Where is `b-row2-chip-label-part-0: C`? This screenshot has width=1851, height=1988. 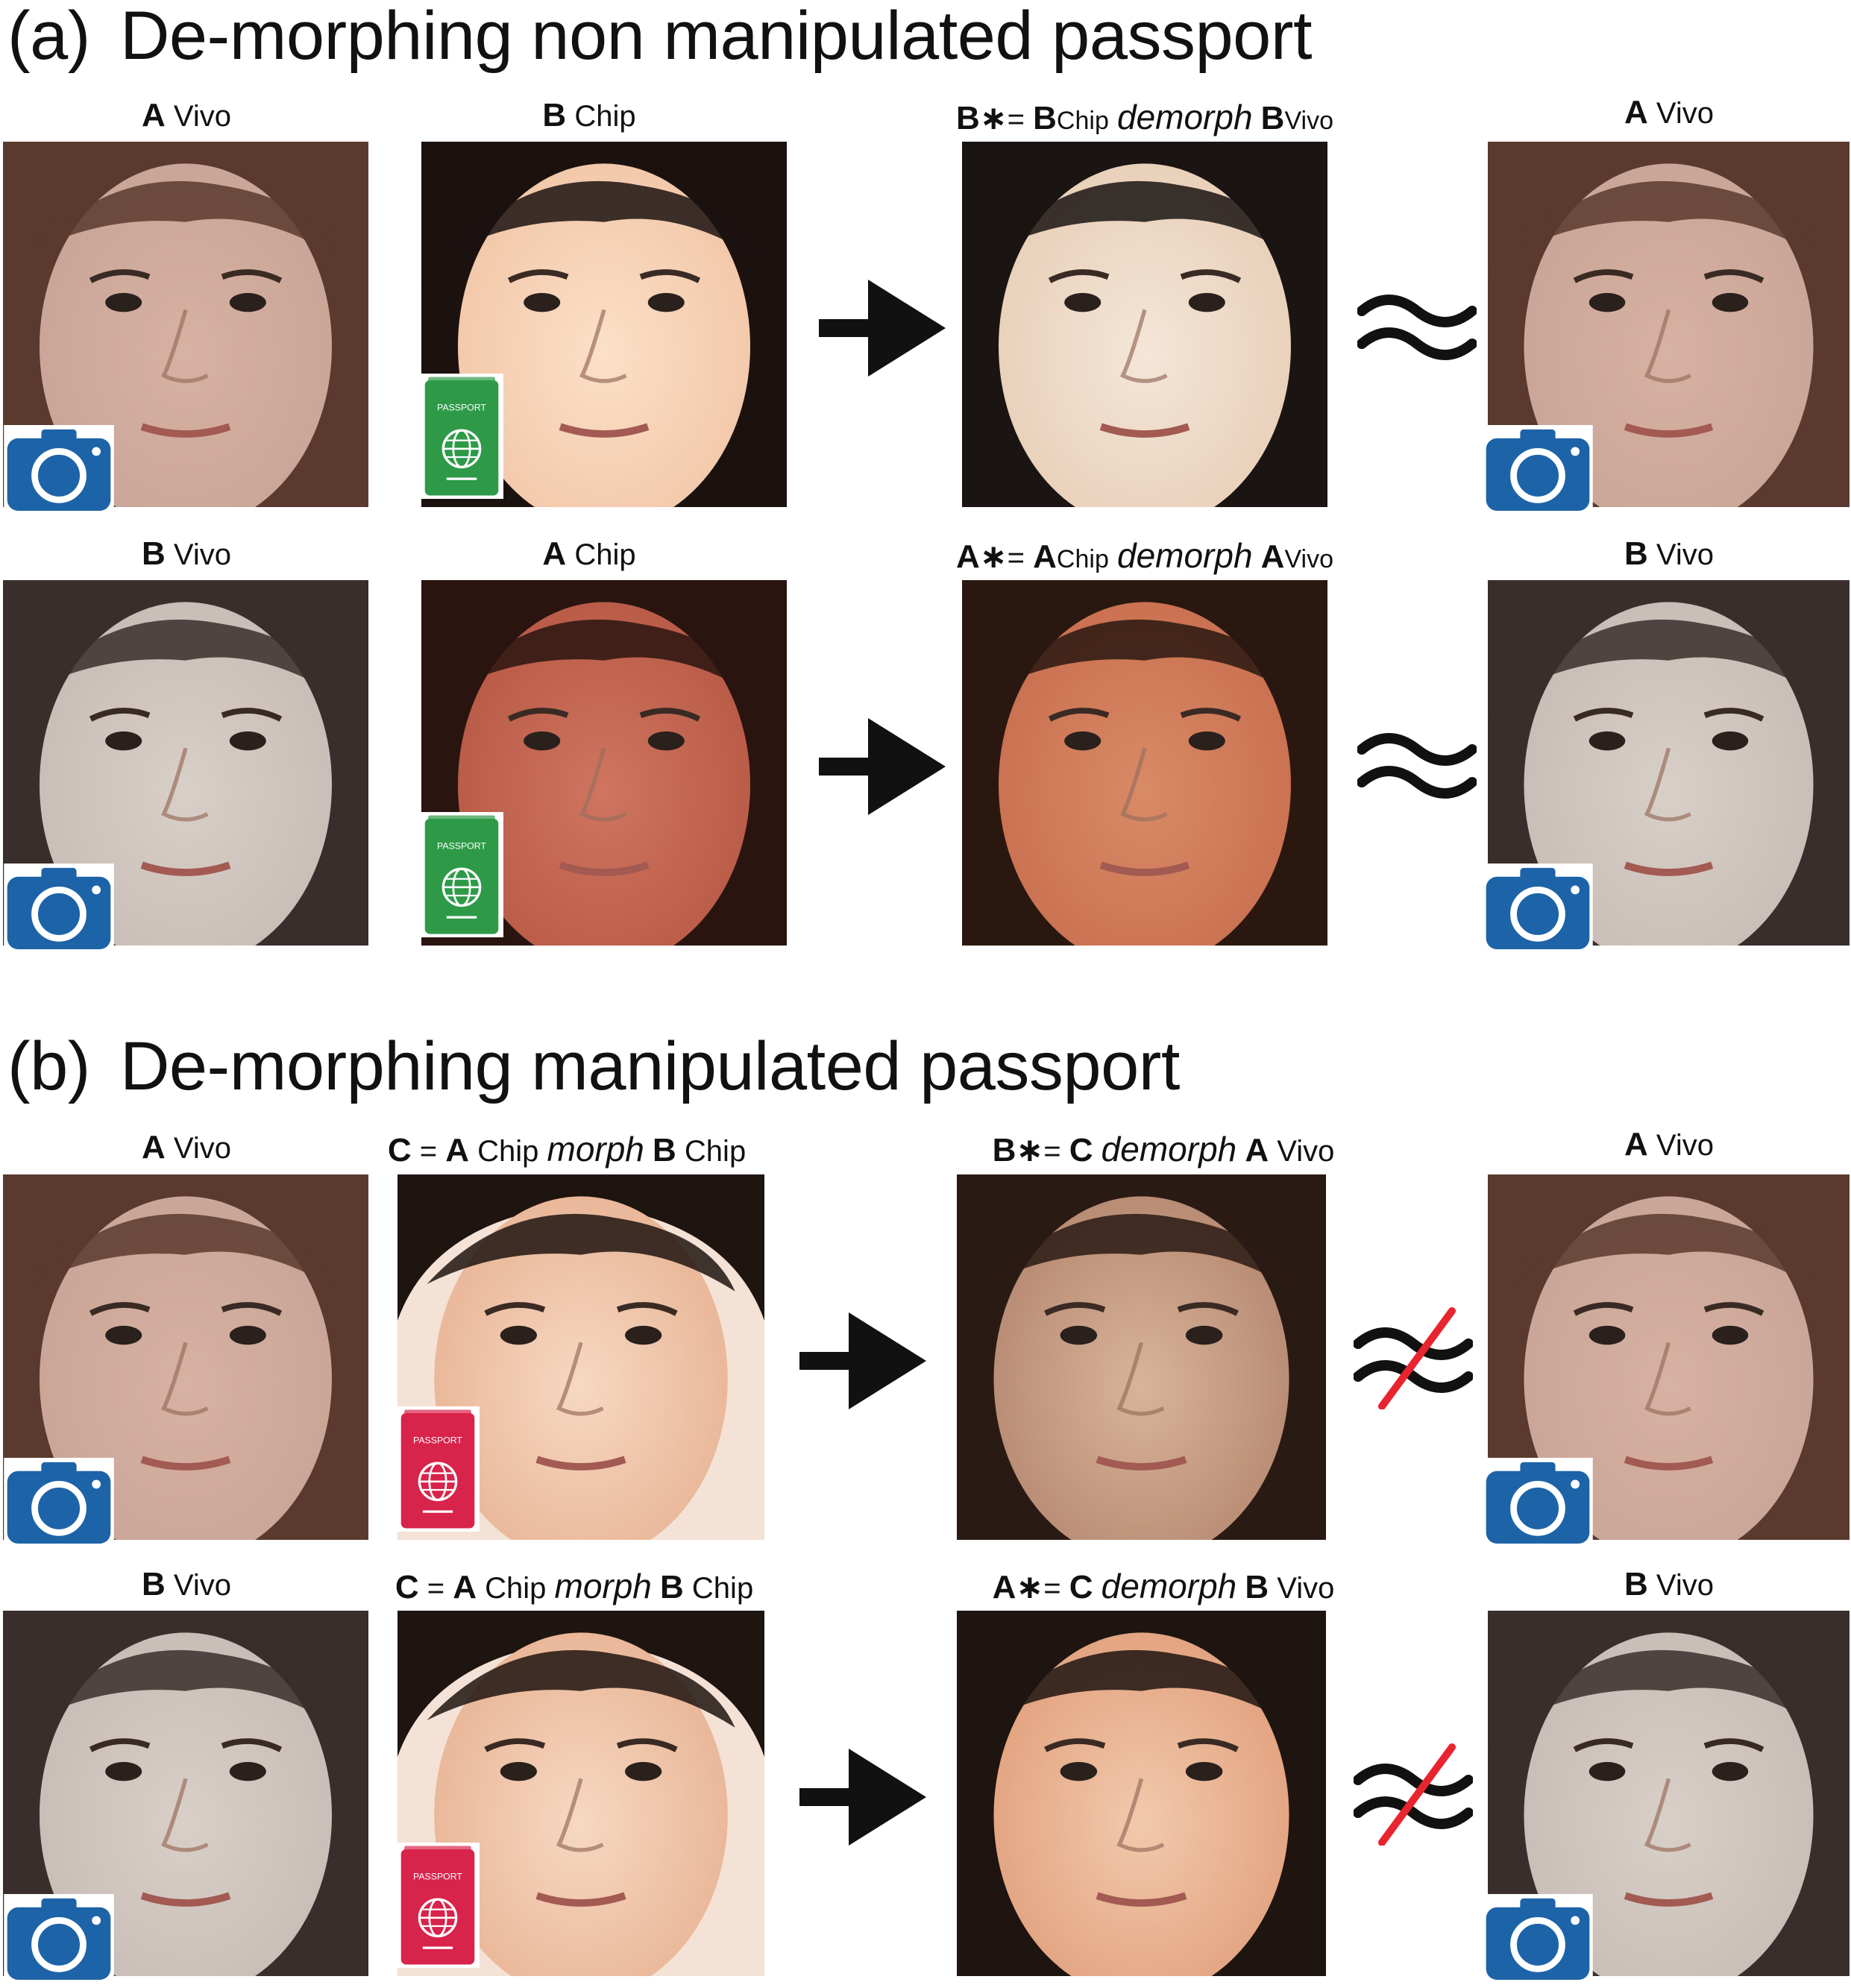
b-row2-chip-label-part-0: C is located at coordinates (407, 1587).